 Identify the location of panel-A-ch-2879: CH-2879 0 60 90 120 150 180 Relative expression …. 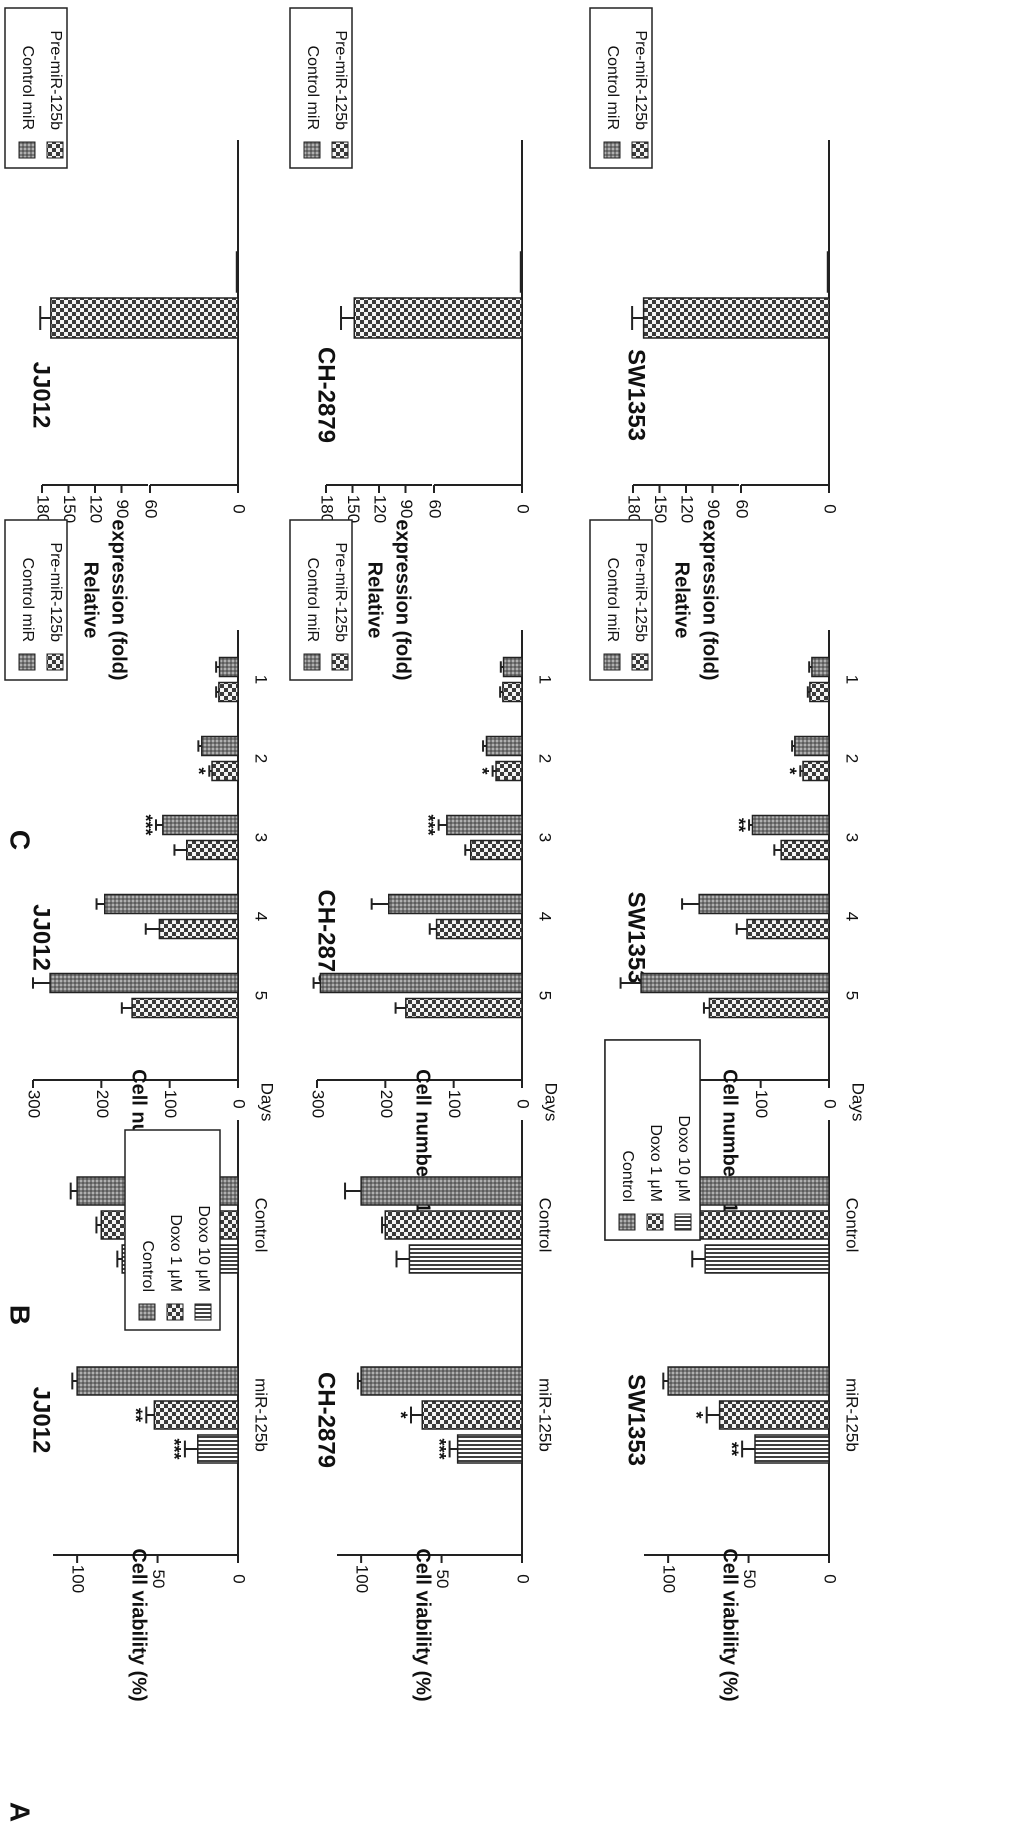
(411, 344).